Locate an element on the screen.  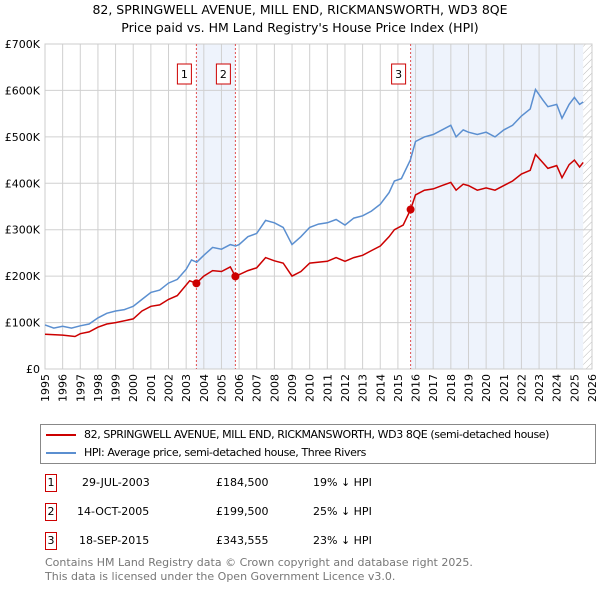
sale-label: 1 is located at coordinates (184, 74).